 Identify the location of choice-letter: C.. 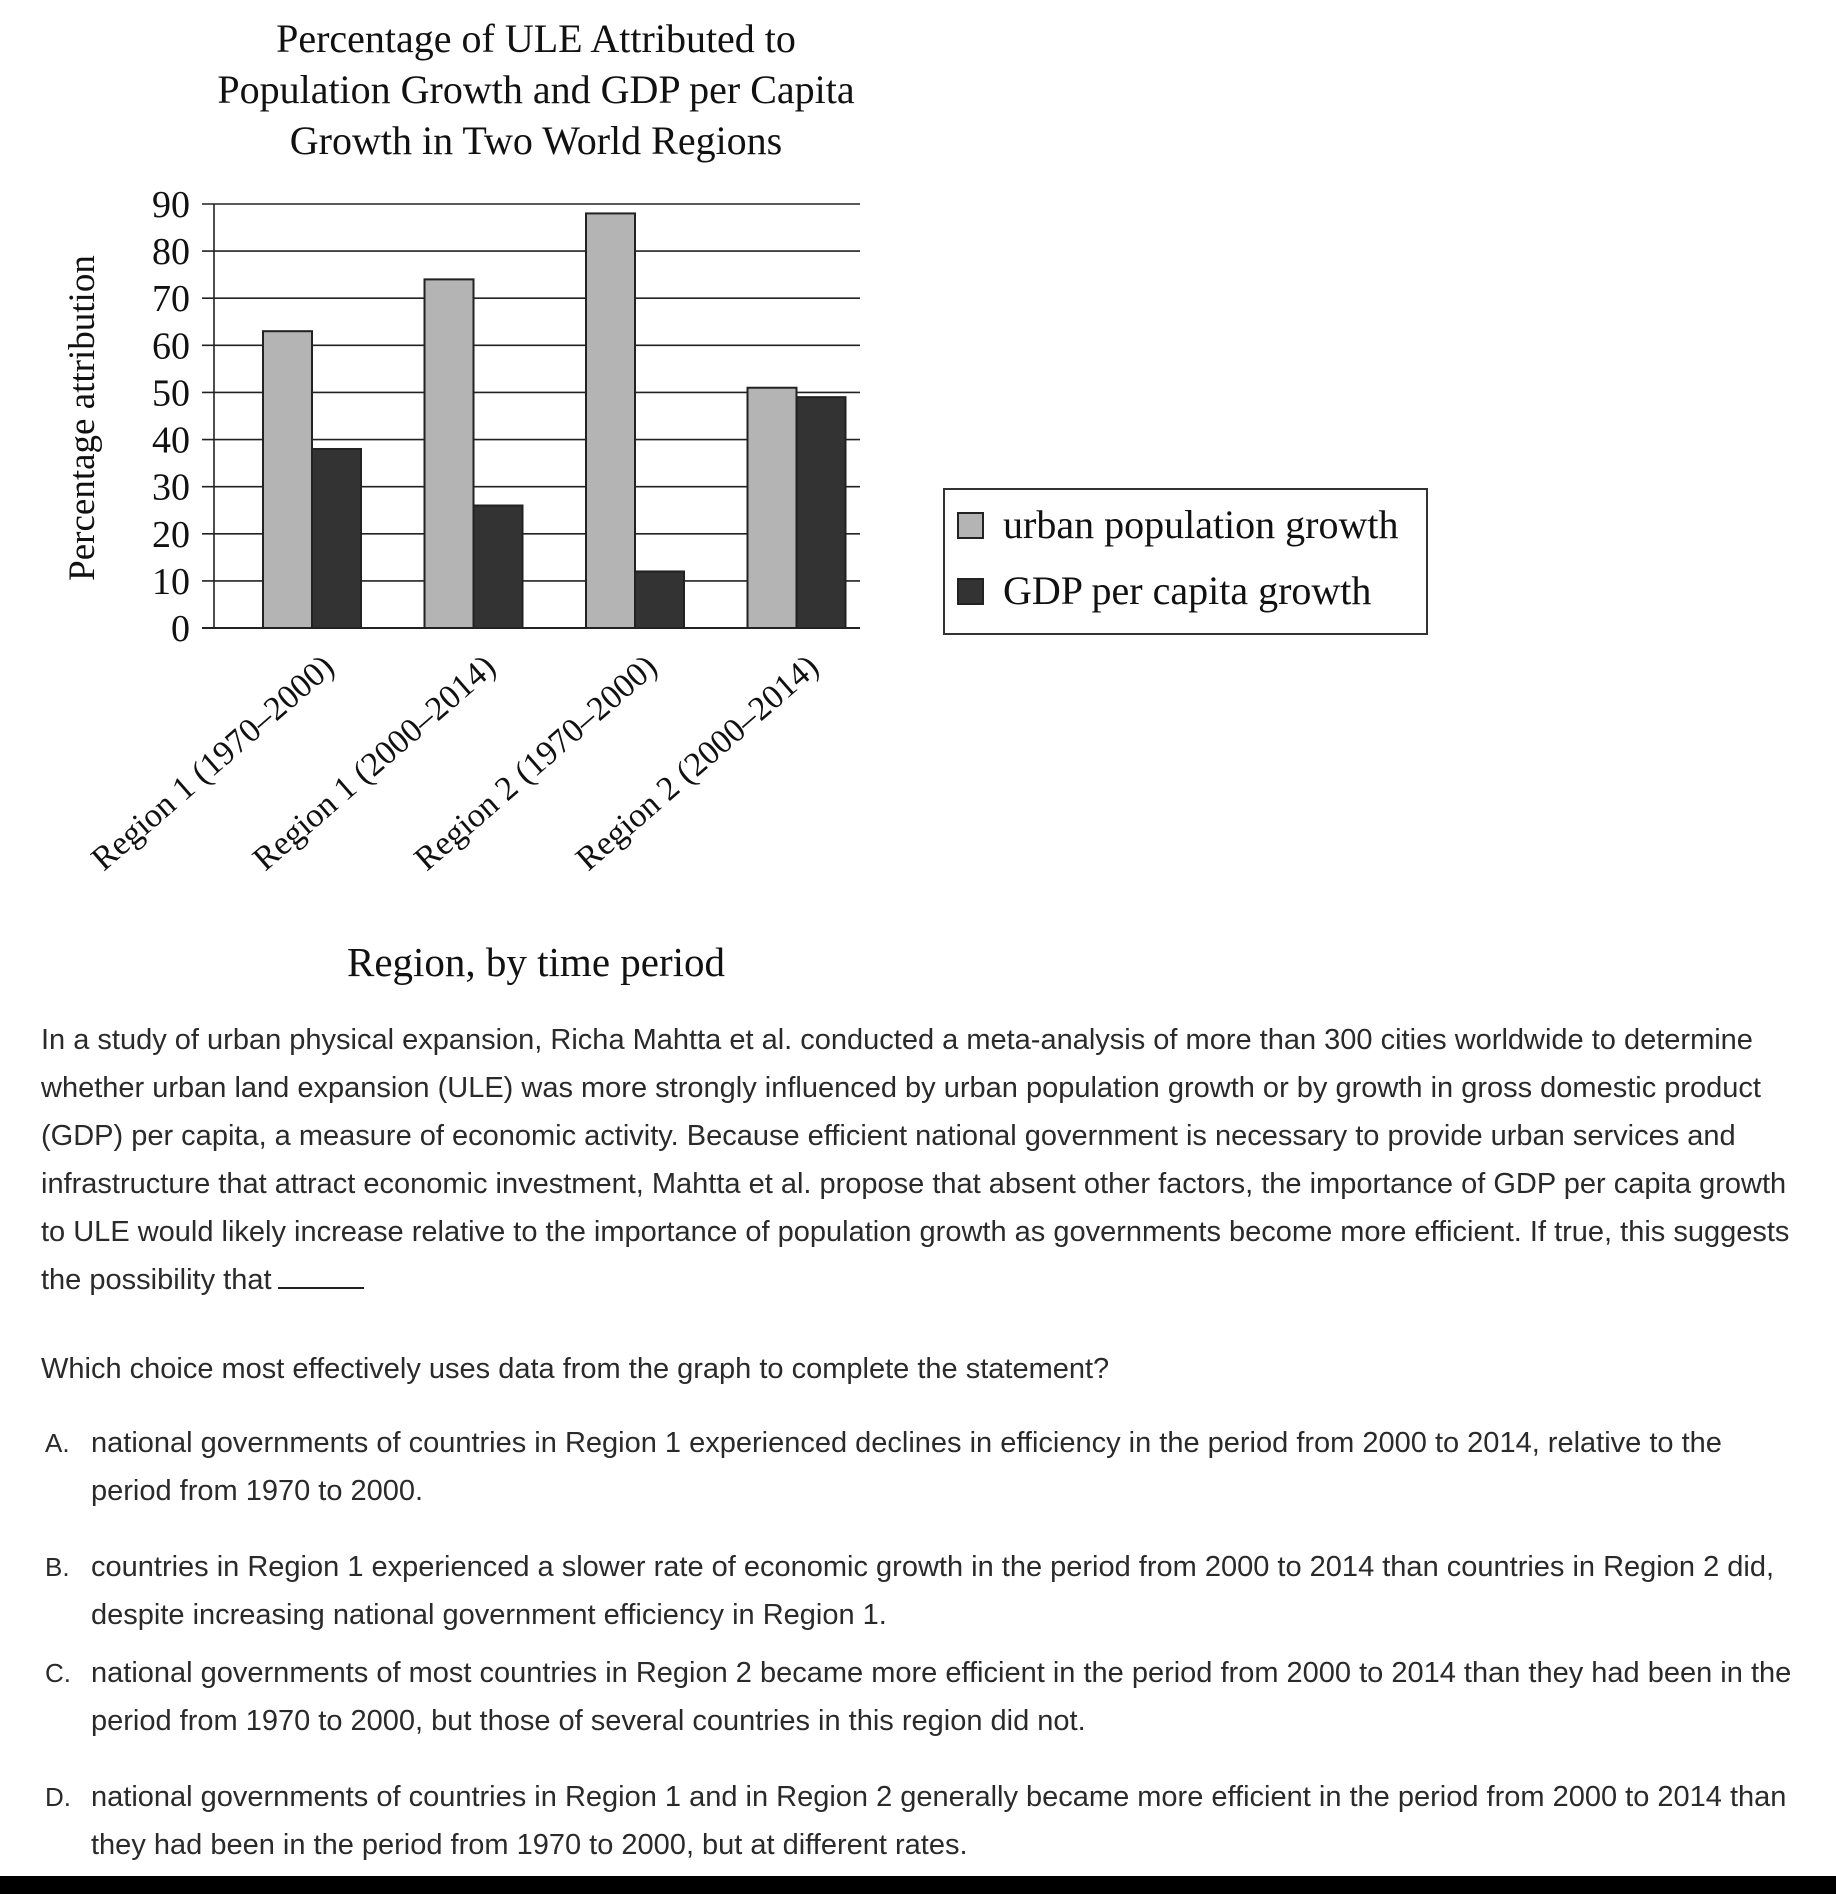
(58, 1673).